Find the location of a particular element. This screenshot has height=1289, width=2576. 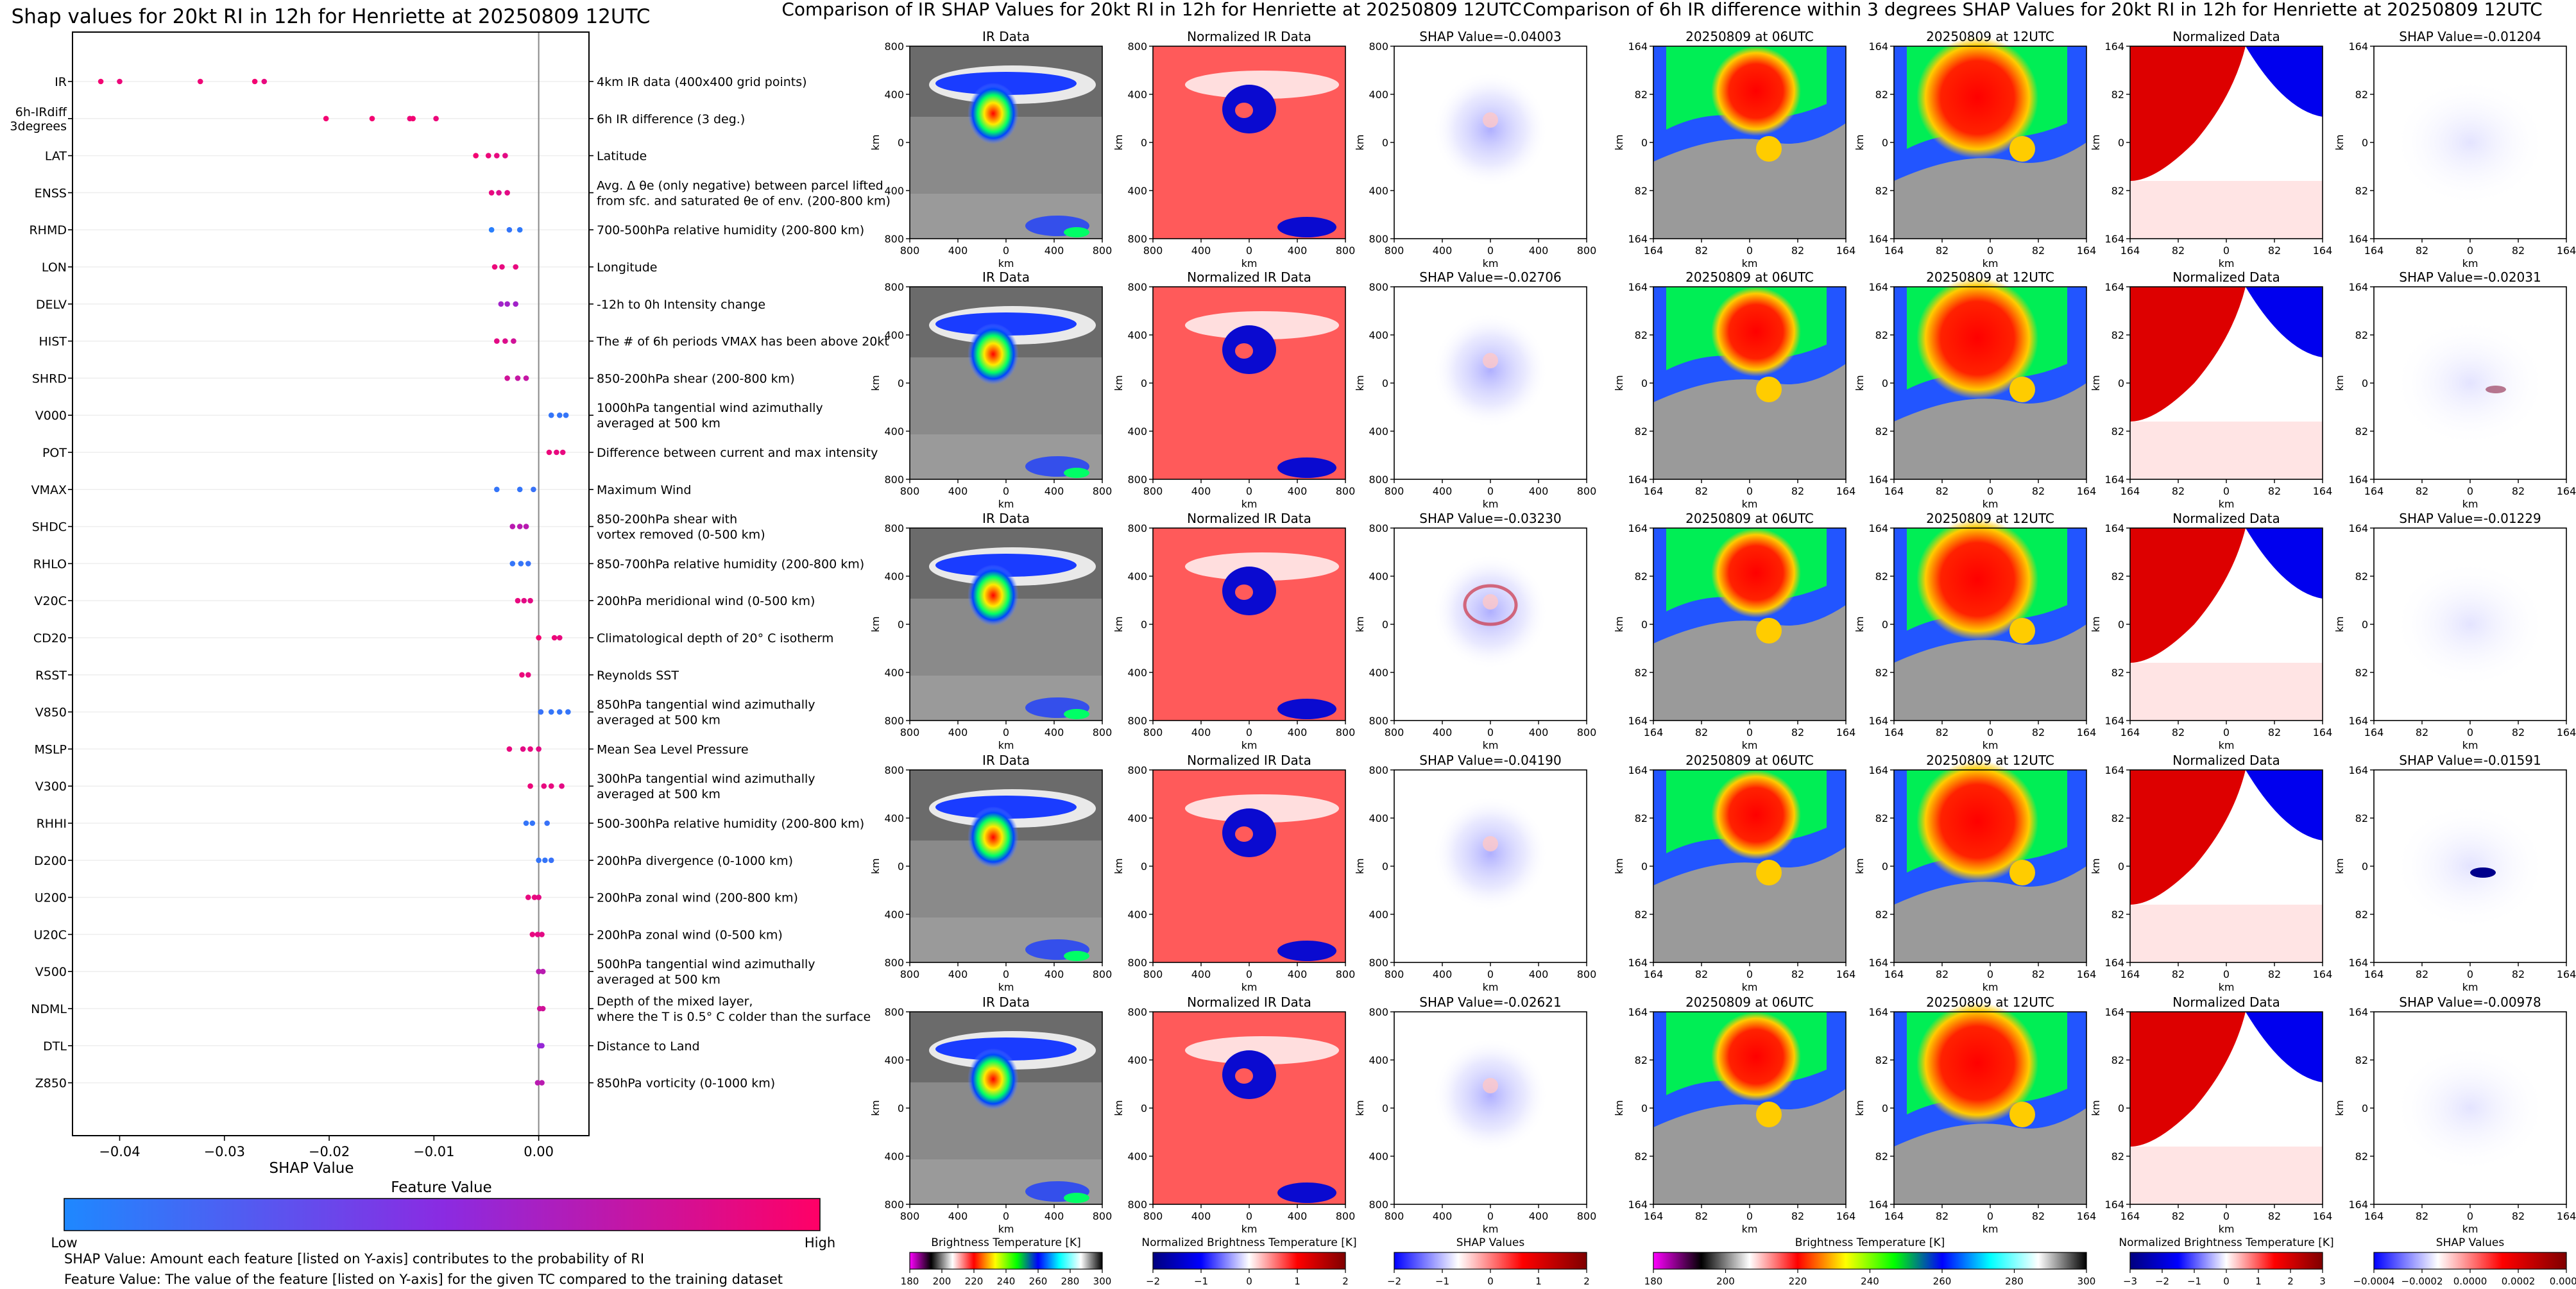

colorbar-tick-label: 2 is located at coordinates (1587, 1281).